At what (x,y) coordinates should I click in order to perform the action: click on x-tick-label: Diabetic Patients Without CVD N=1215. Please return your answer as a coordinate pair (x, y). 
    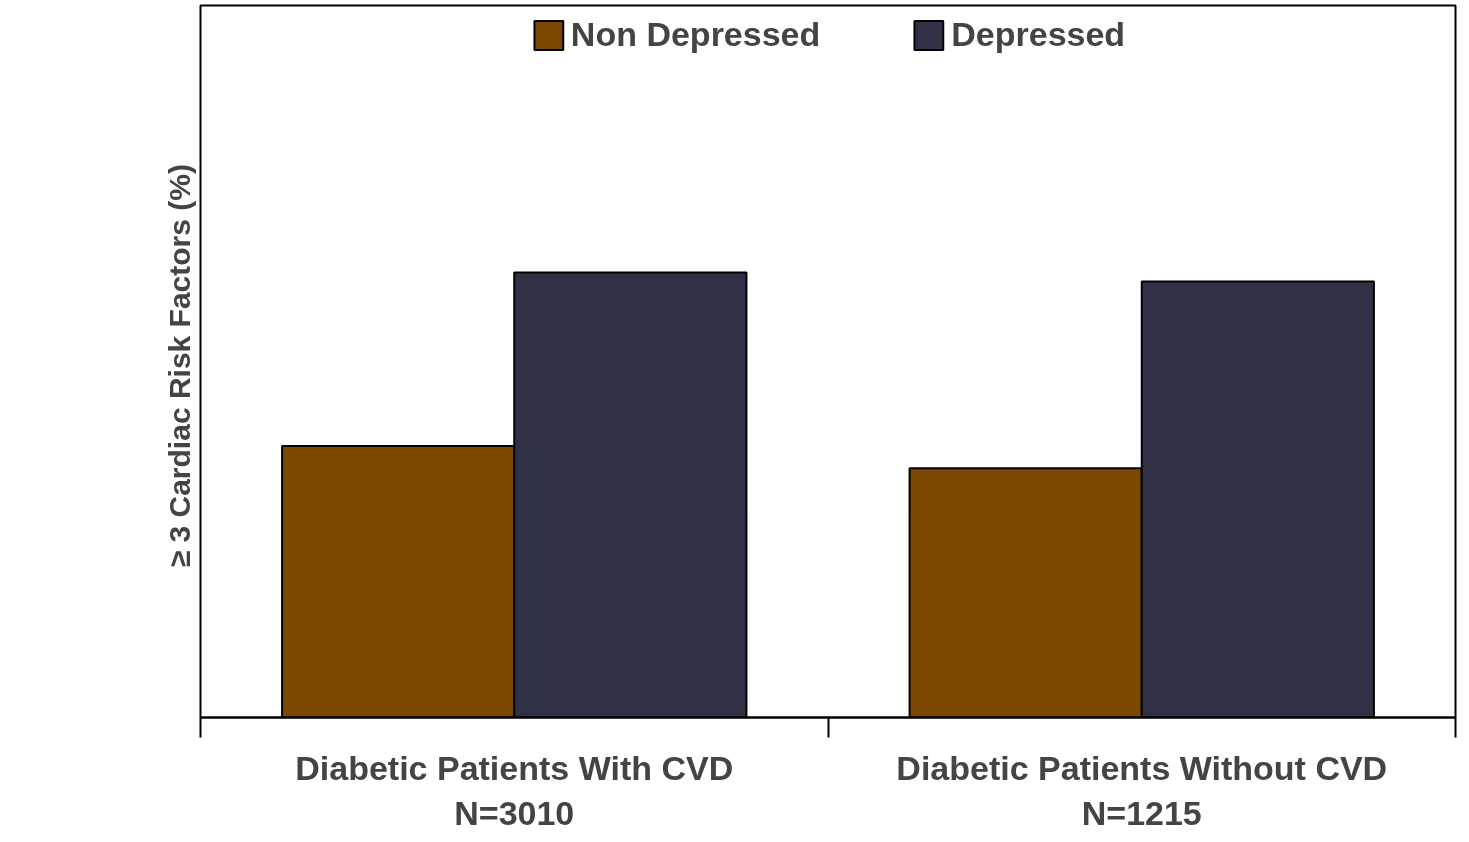
    Looking at the image, I should click on (1142, 790).